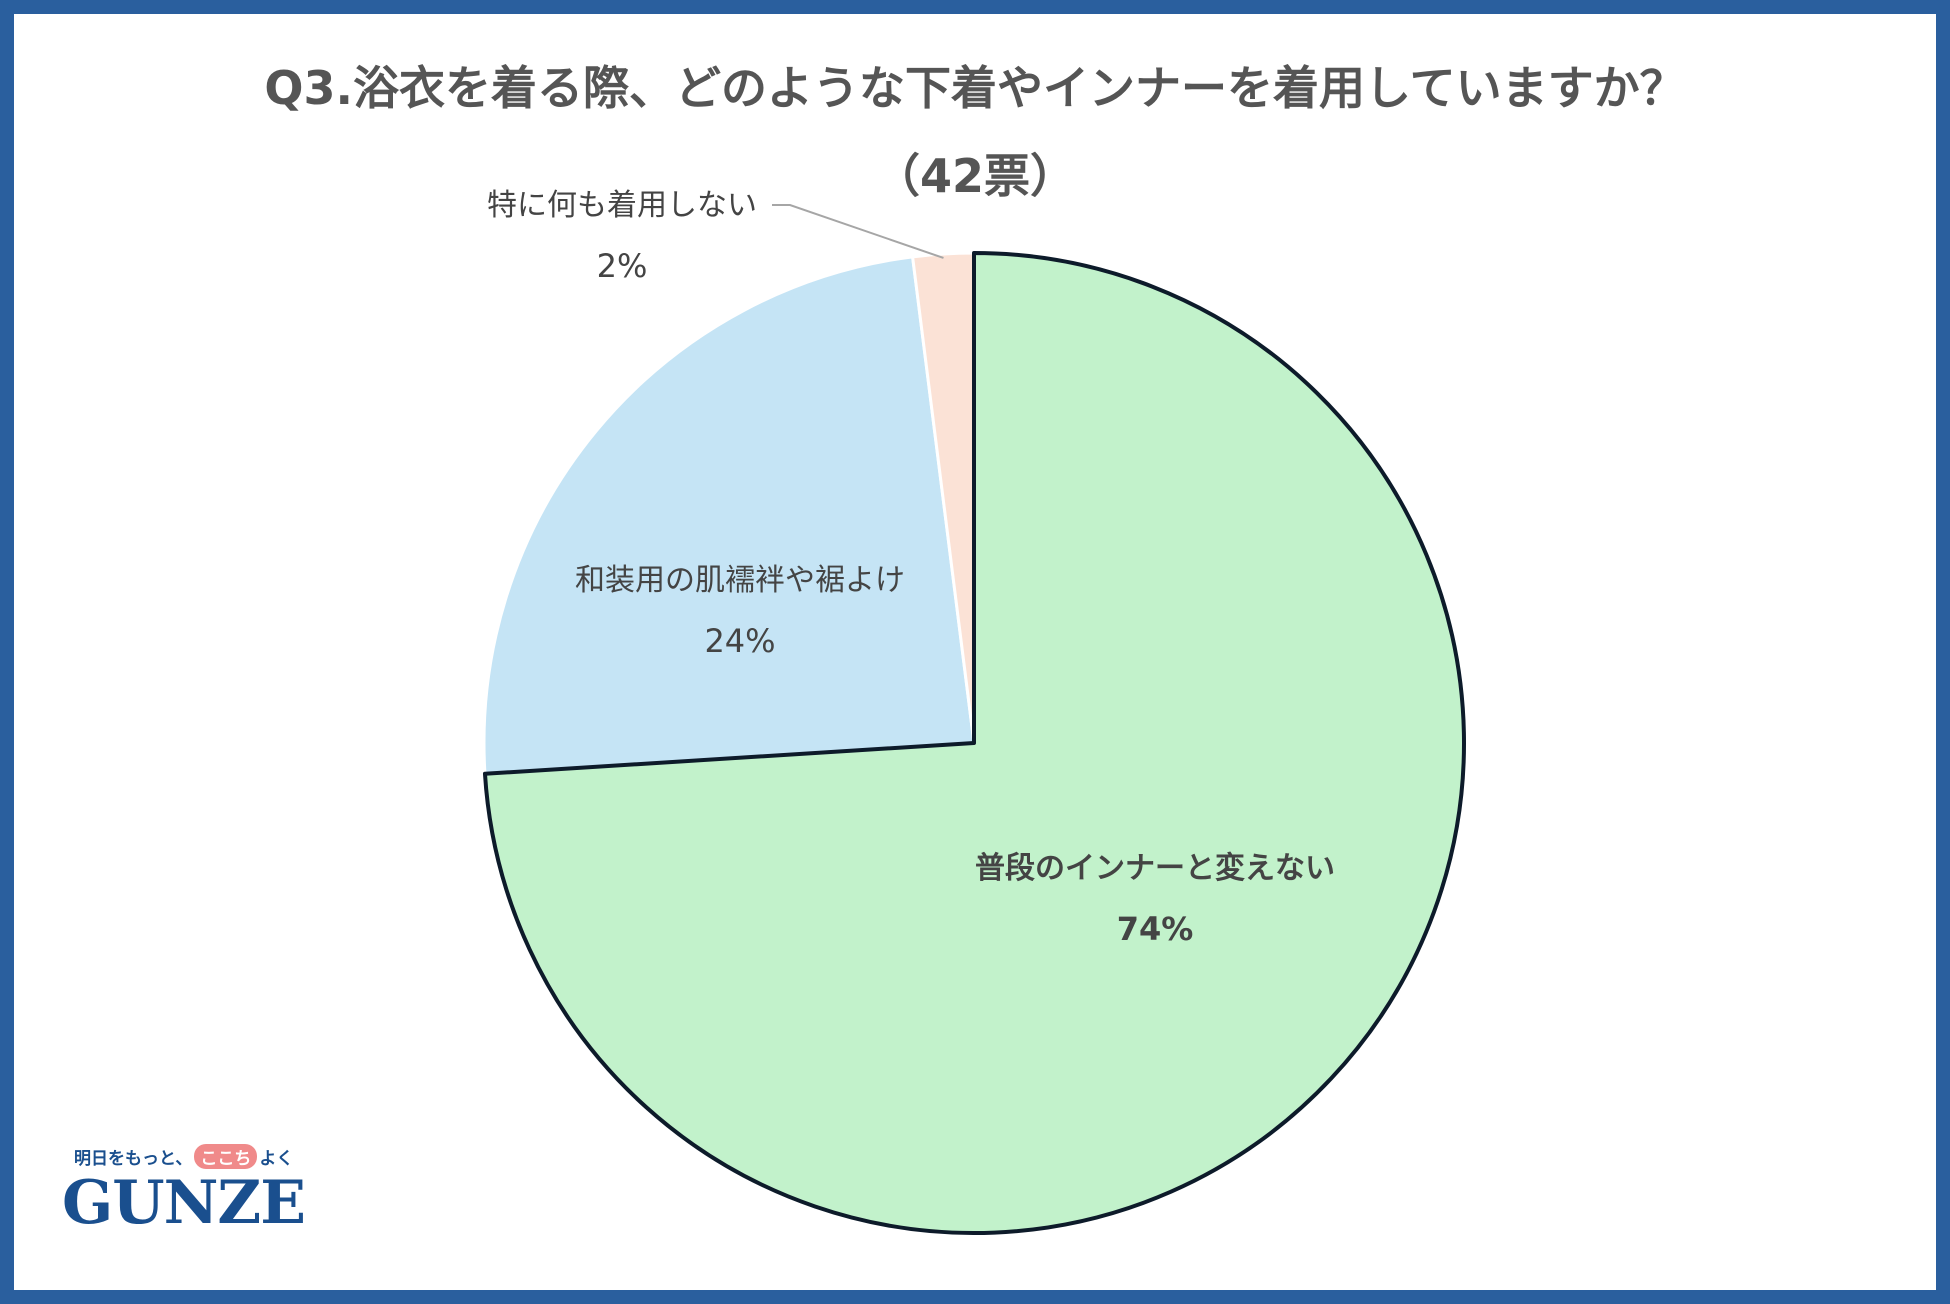  What do you see at coordinates (184, 1203) in the screenshot?
I see `gunze-logo: GUNZE` at bounding box center [184, 1203].